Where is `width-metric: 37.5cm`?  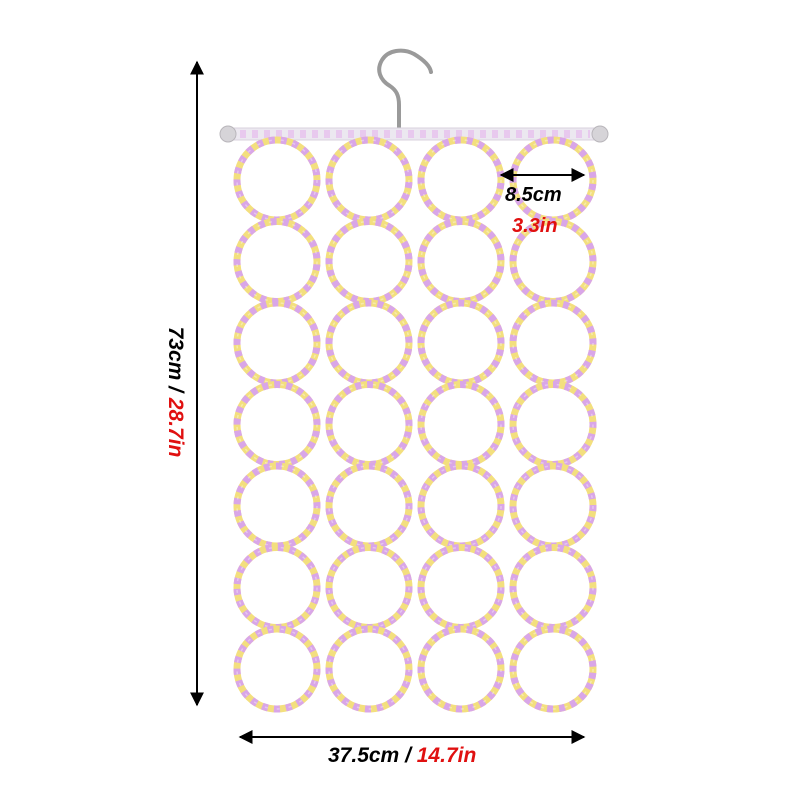
width-metric: 37.5cm is located at coordinates (364, 755).